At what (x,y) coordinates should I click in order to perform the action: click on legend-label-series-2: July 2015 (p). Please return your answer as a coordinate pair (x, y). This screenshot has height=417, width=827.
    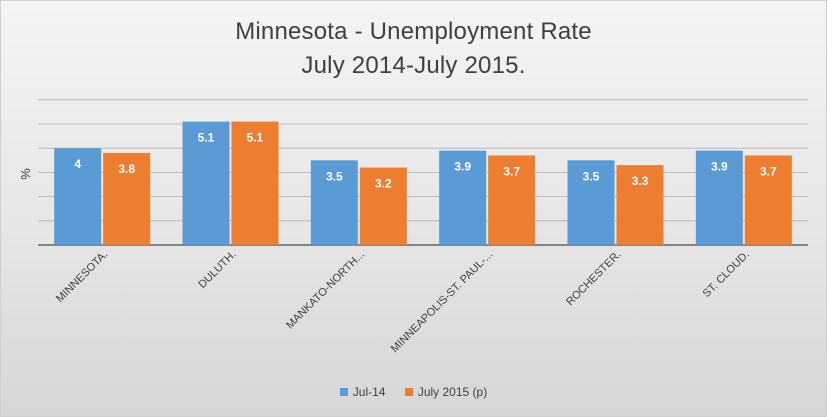
    Looking at the image, I should click on (452, 392).